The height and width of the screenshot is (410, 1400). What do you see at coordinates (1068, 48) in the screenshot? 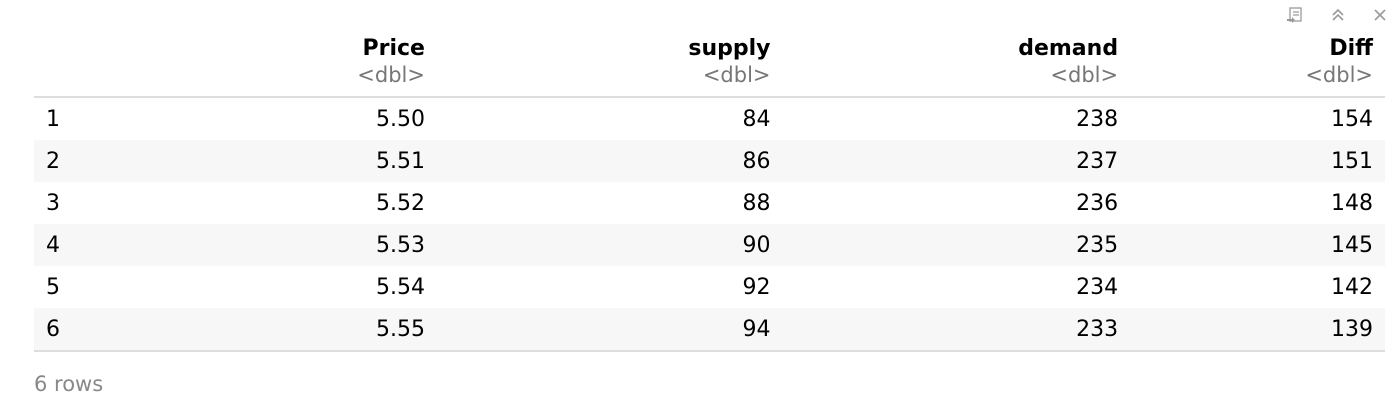
I see `column-name: demand` at bounding box center [1068, 48].